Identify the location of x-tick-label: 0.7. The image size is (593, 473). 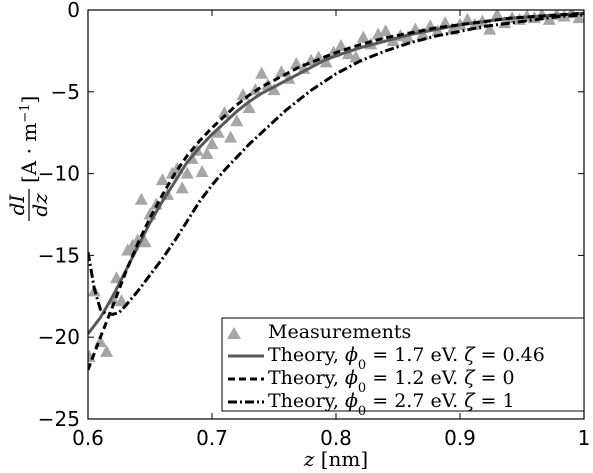
(212, 438).